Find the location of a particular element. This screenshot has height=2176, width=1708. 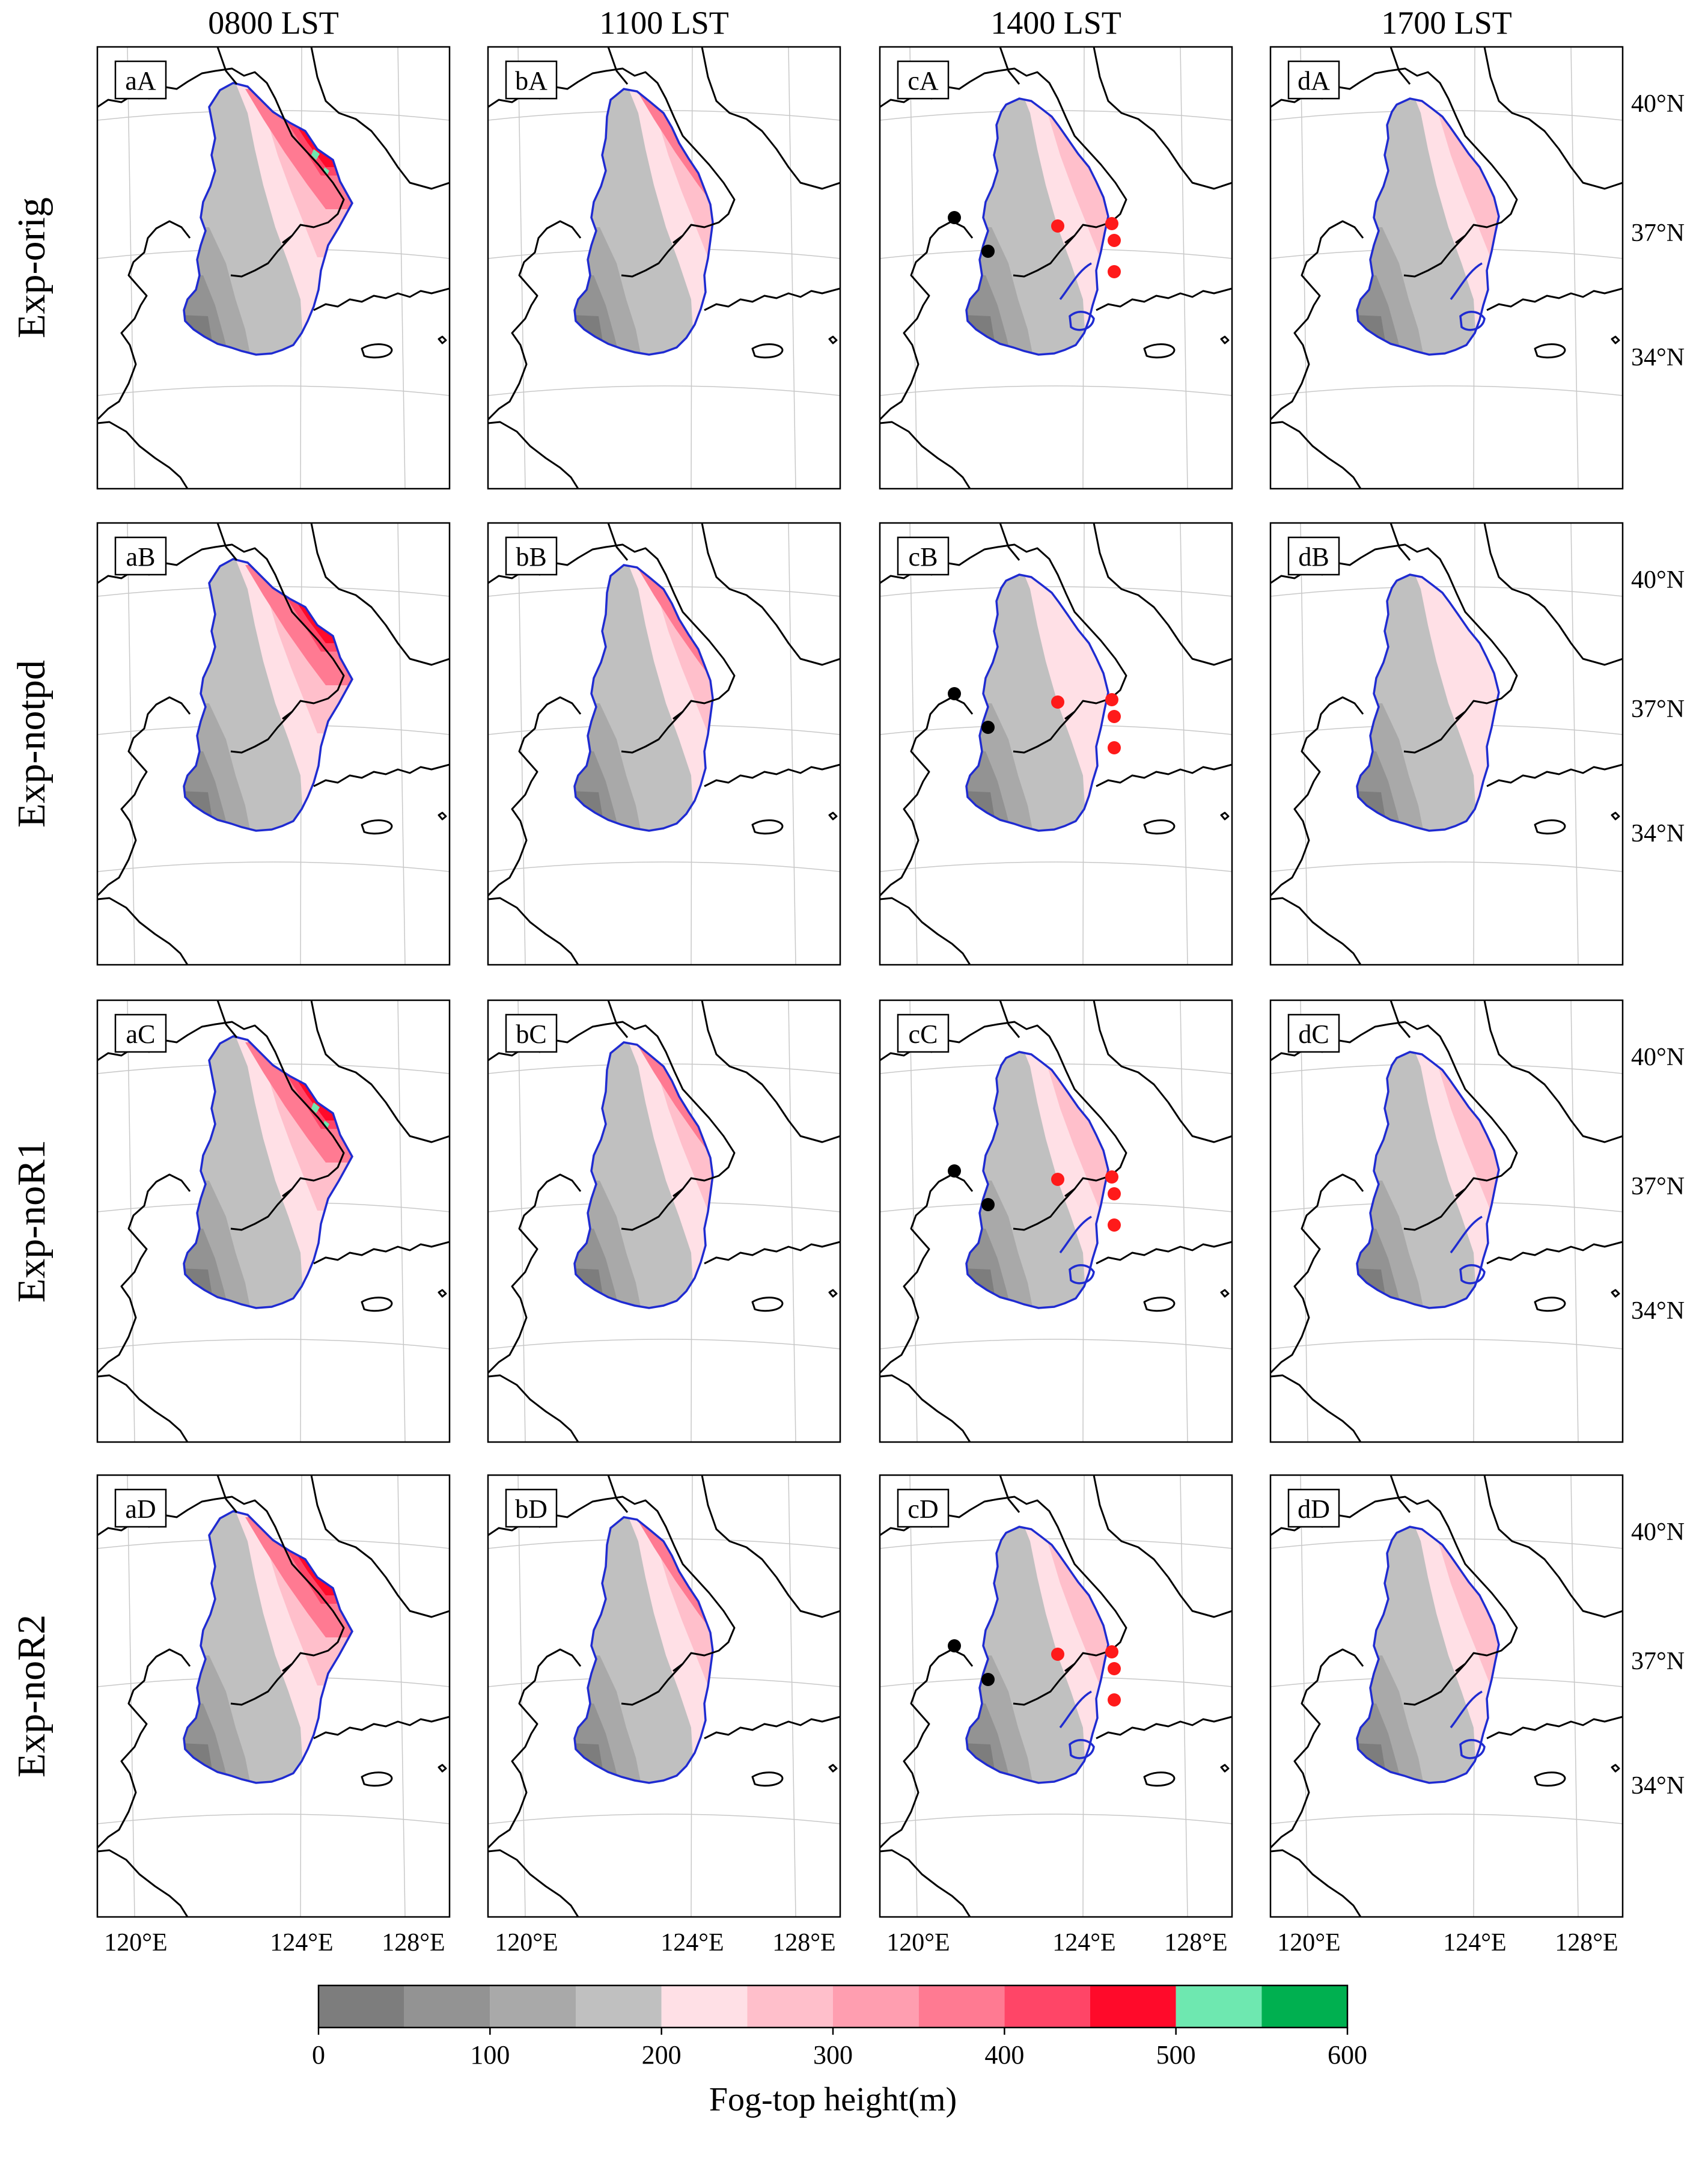

panel-label: aD is located at coordinates (140, 1508).